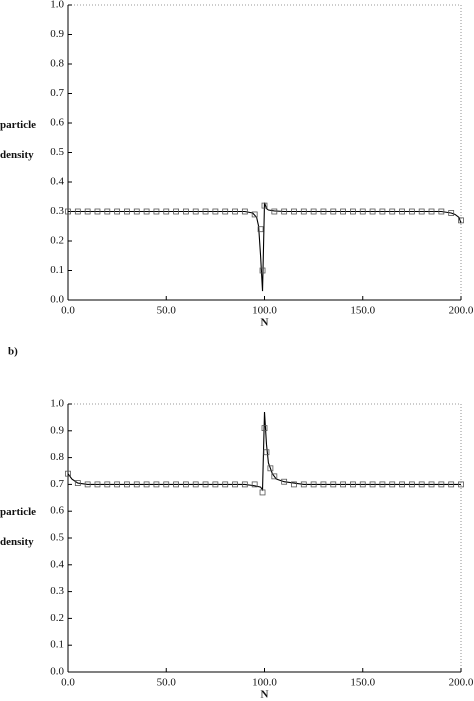 The width and height of the screenshot is (474, 701). What do you see at coordinates (264, 452) in the screenshot?
I see `density-line` at bounding box center [264, 452].